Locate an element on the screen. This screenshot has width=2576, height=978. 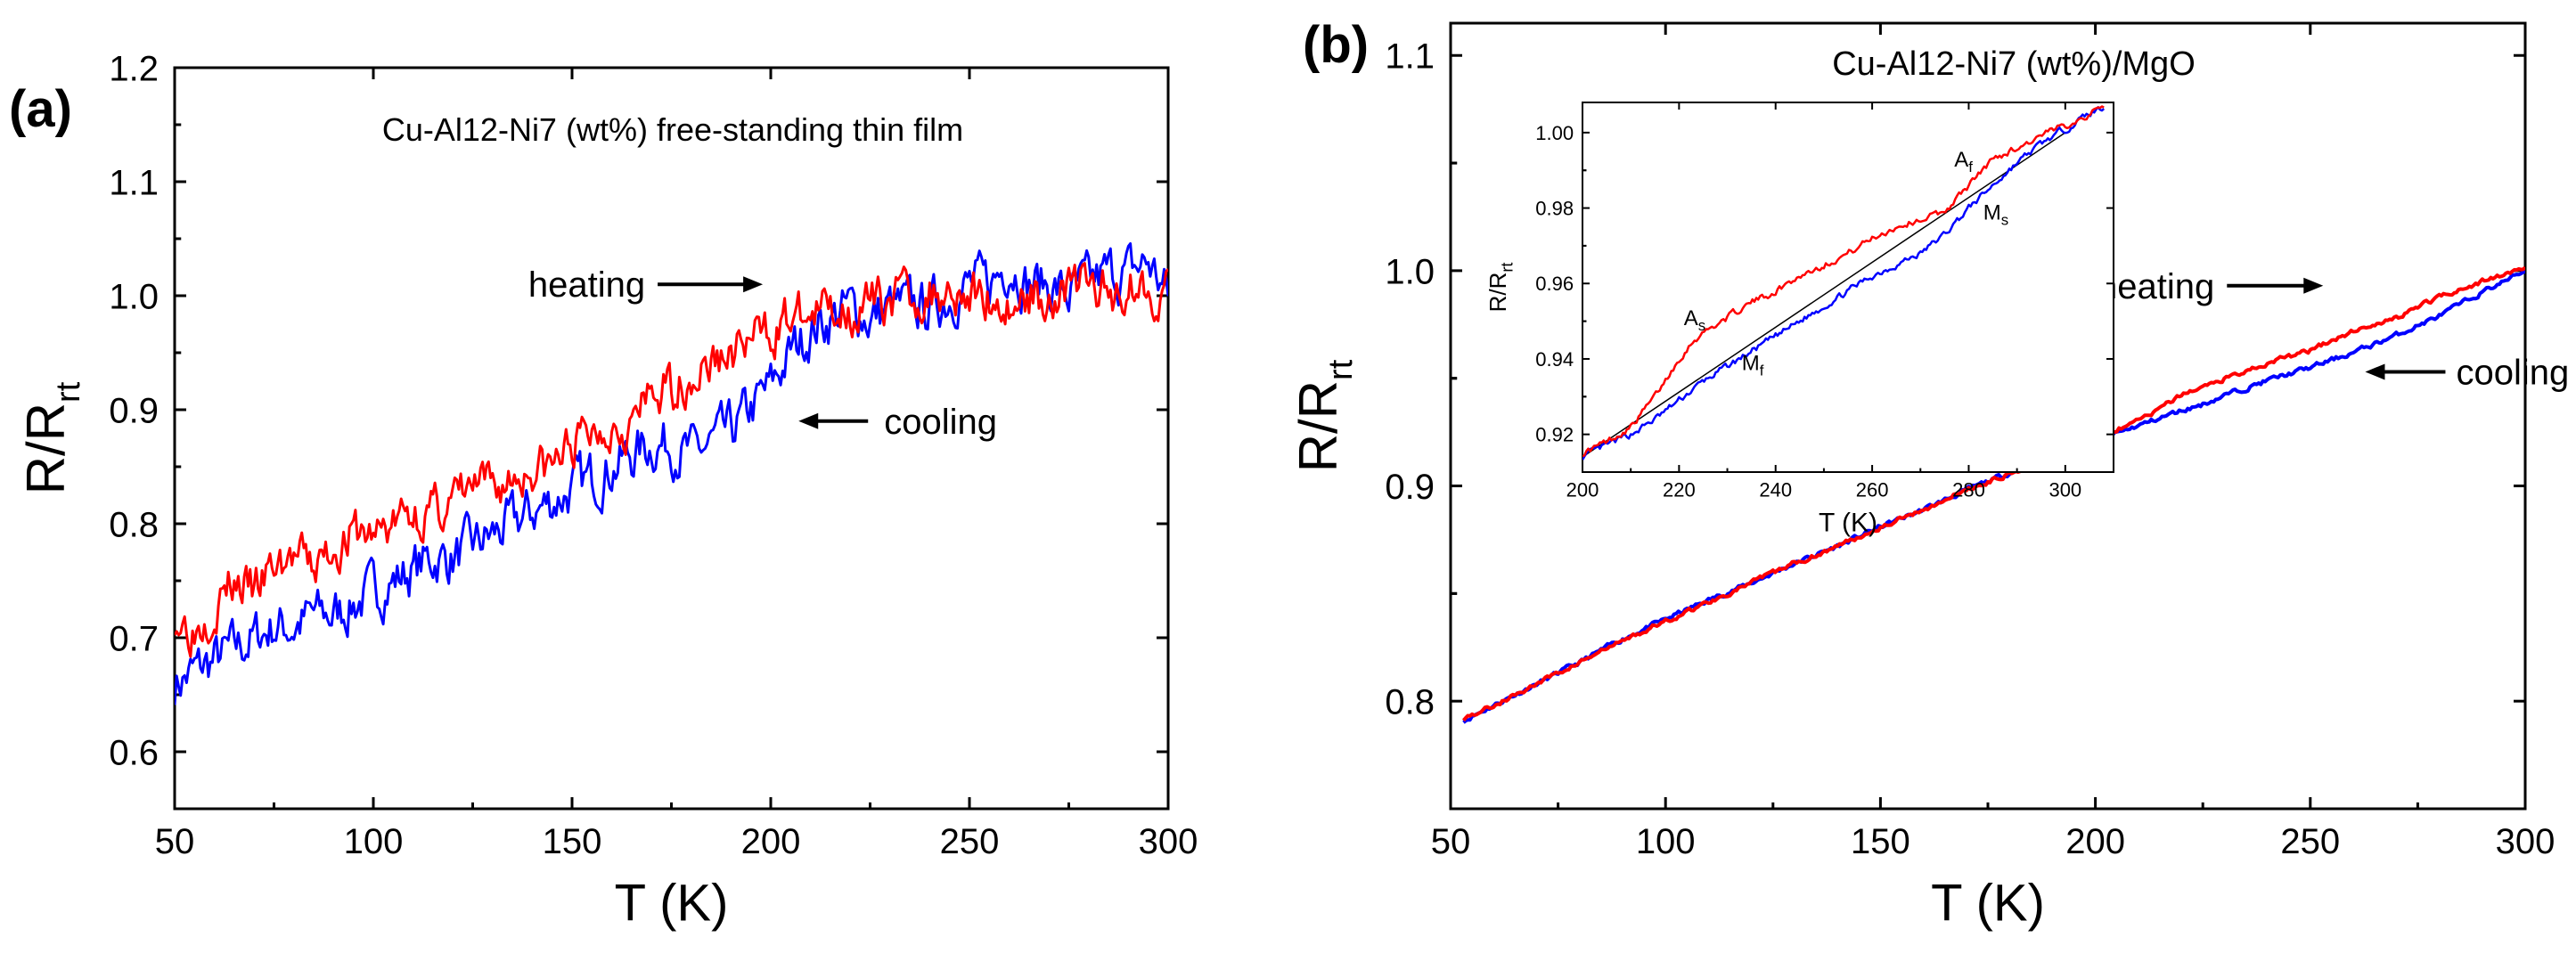
panel-b-x-tick-label: 150 is located at coordinates (1880, 841).